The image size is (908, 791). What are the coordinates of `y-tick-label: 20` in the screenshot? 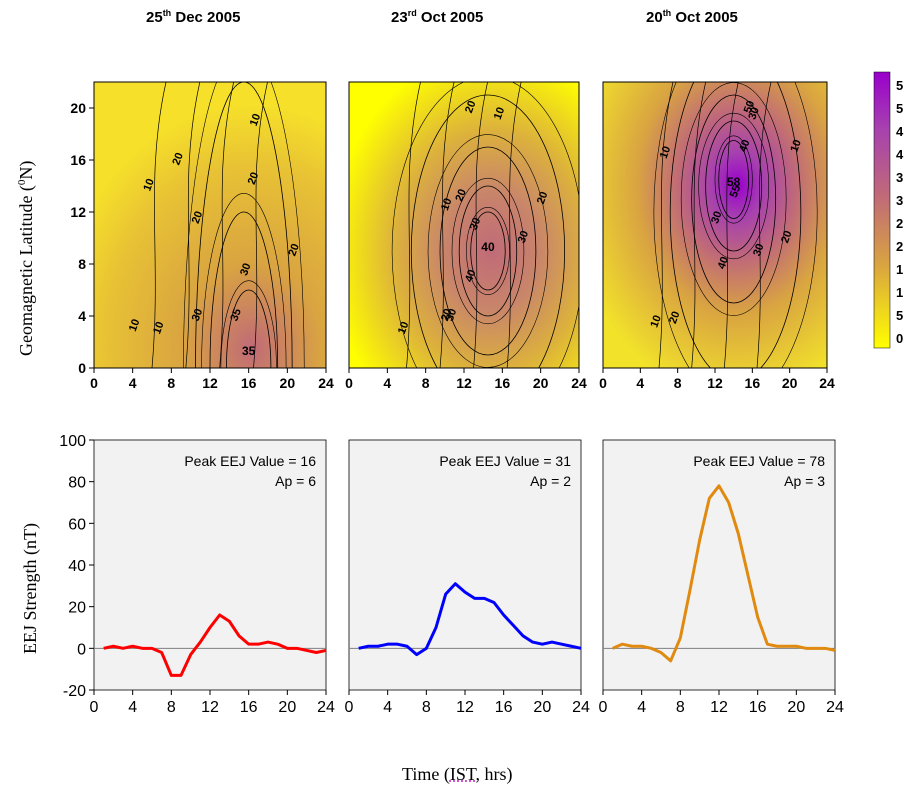 It's located at (77, 608).